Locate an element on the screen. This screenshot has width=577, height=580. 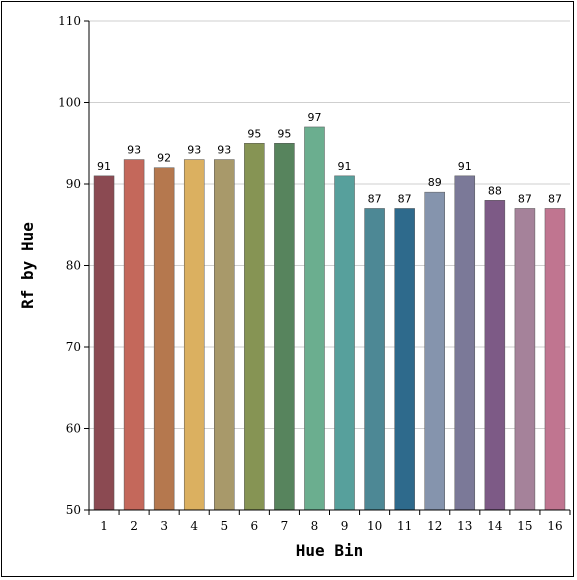
x-tick-label: 11 is located at coordinates (404, 526).